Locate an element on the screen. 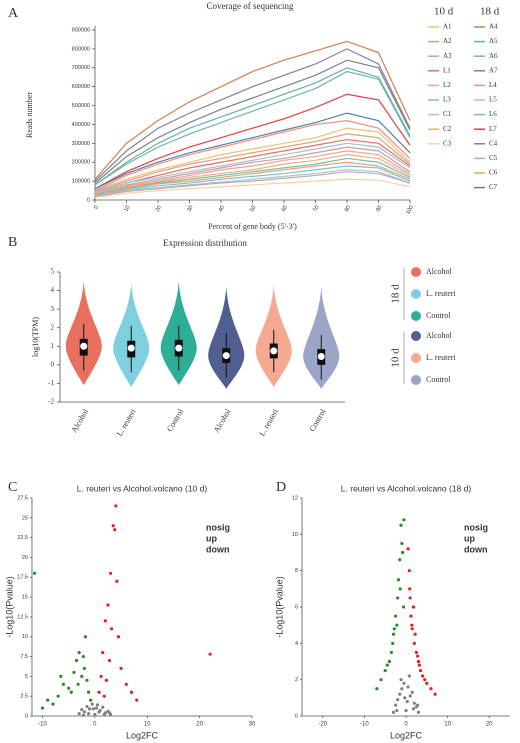 Image resolution: width=520 pixels, height=743 pixels. panel-label: B is located at coordinates (12, 242).